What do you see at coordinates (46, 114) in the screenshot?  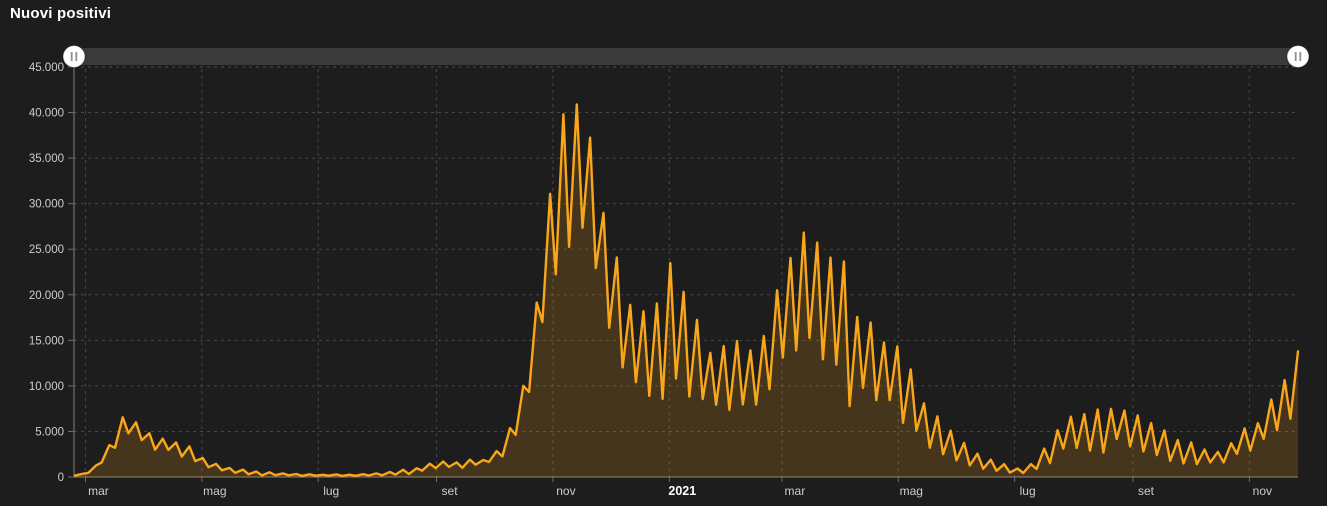 I see `y-axis-label: 40.000` at bounding box center [46, 114].